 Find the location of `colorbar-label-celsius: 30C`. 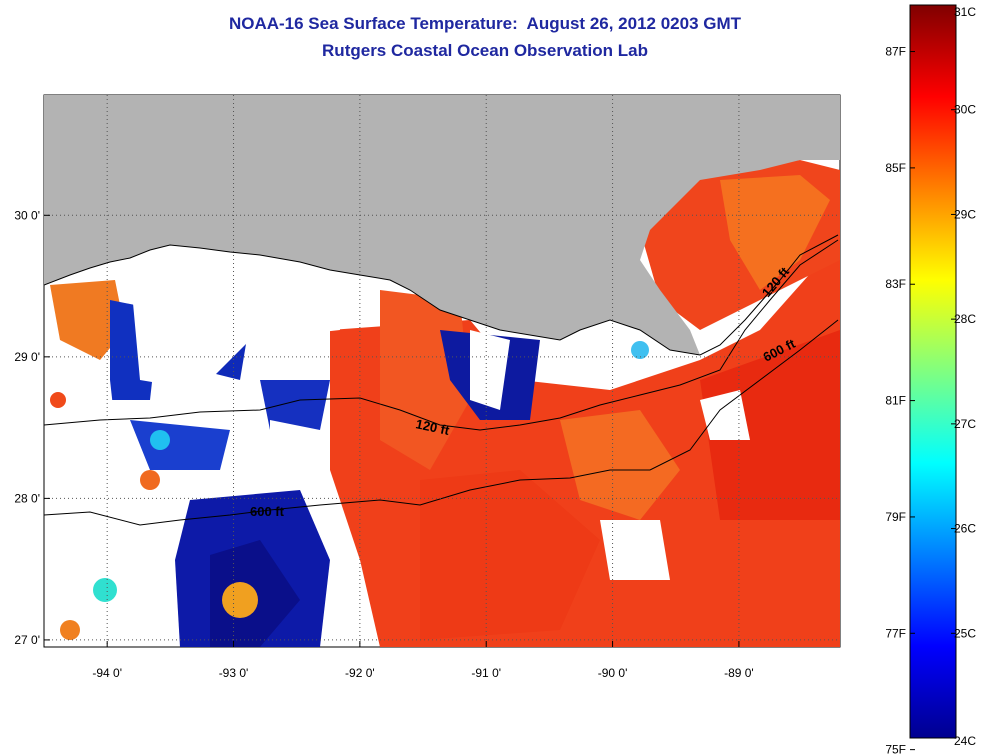

colorbar-label-celsius: 30C is located at coordinates (965, 110).